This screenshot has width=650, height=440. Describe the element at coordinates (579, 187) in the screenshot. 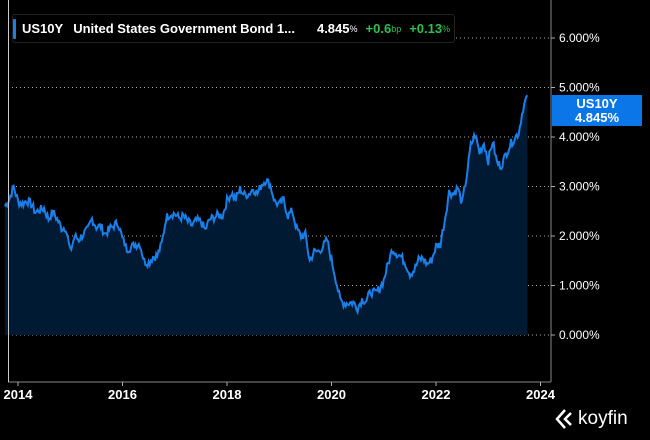

I see `y-tick-label: 3.000%` at that location.